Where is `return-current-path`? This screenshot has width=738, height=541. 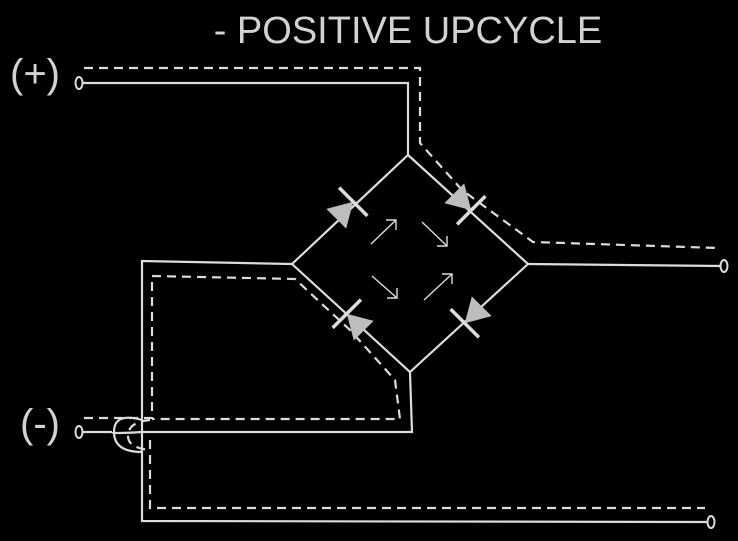
return-current-path is located at coordinates (243, 347).